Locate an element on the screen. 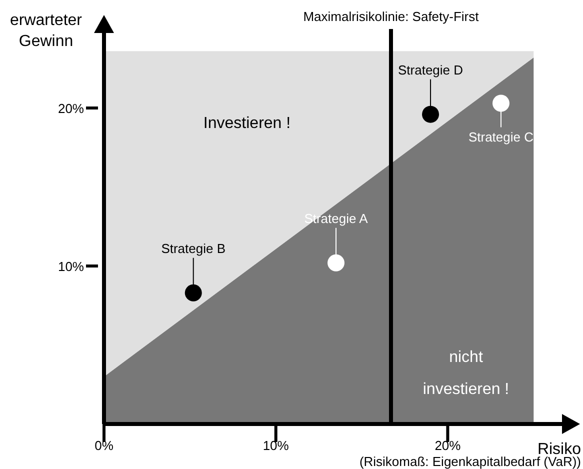 This screenshot has width=583, height=469. x-tick-label: 0% is located at coordinates (104, 445).